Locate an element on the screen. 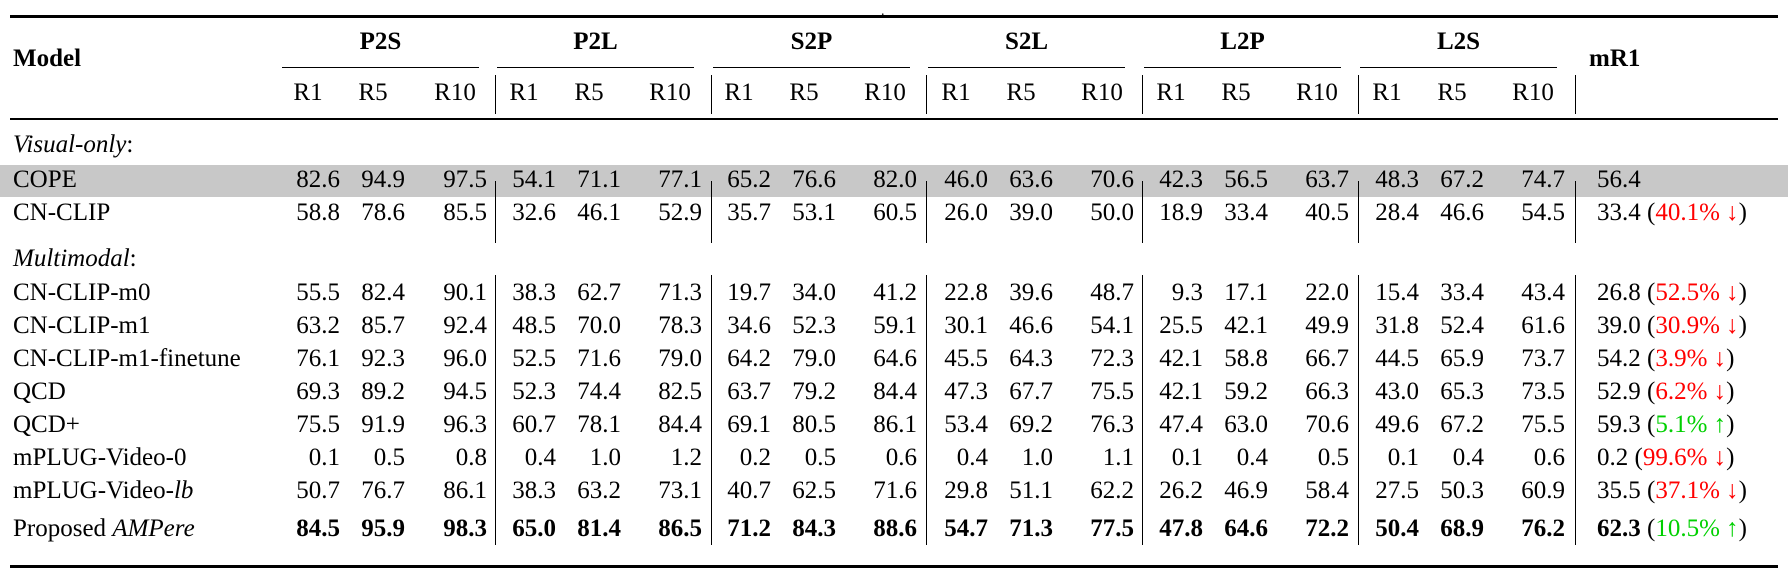 Image resolution: width=1788 pixels, height=576 pixels. score-cell: 63.7 is located at coordinates (1327, 179).